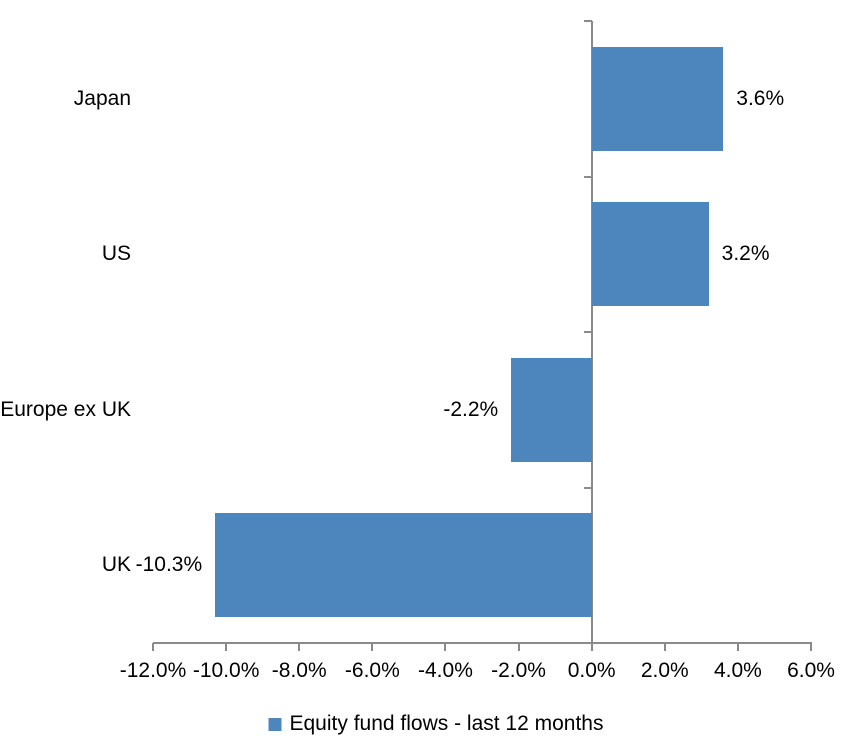  What do you see at coordinates (226, 670) in the screenshot?
I see `x-axis-tick-label: -10.0%` at bounding box center [226, 670].